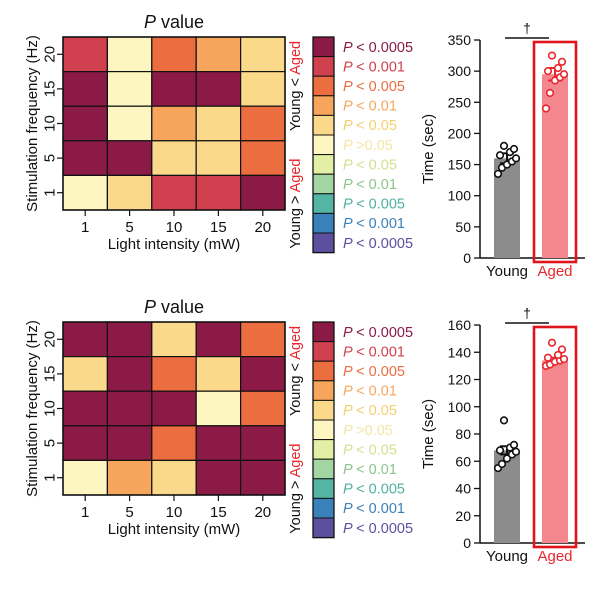 Image resolution: width=600 pixels, height=589 pixels. What do you see at coordinates (296, 505) in the screenshot?
I see `legend-side-bottom-part: Young >` at bounding box center [296, 505].